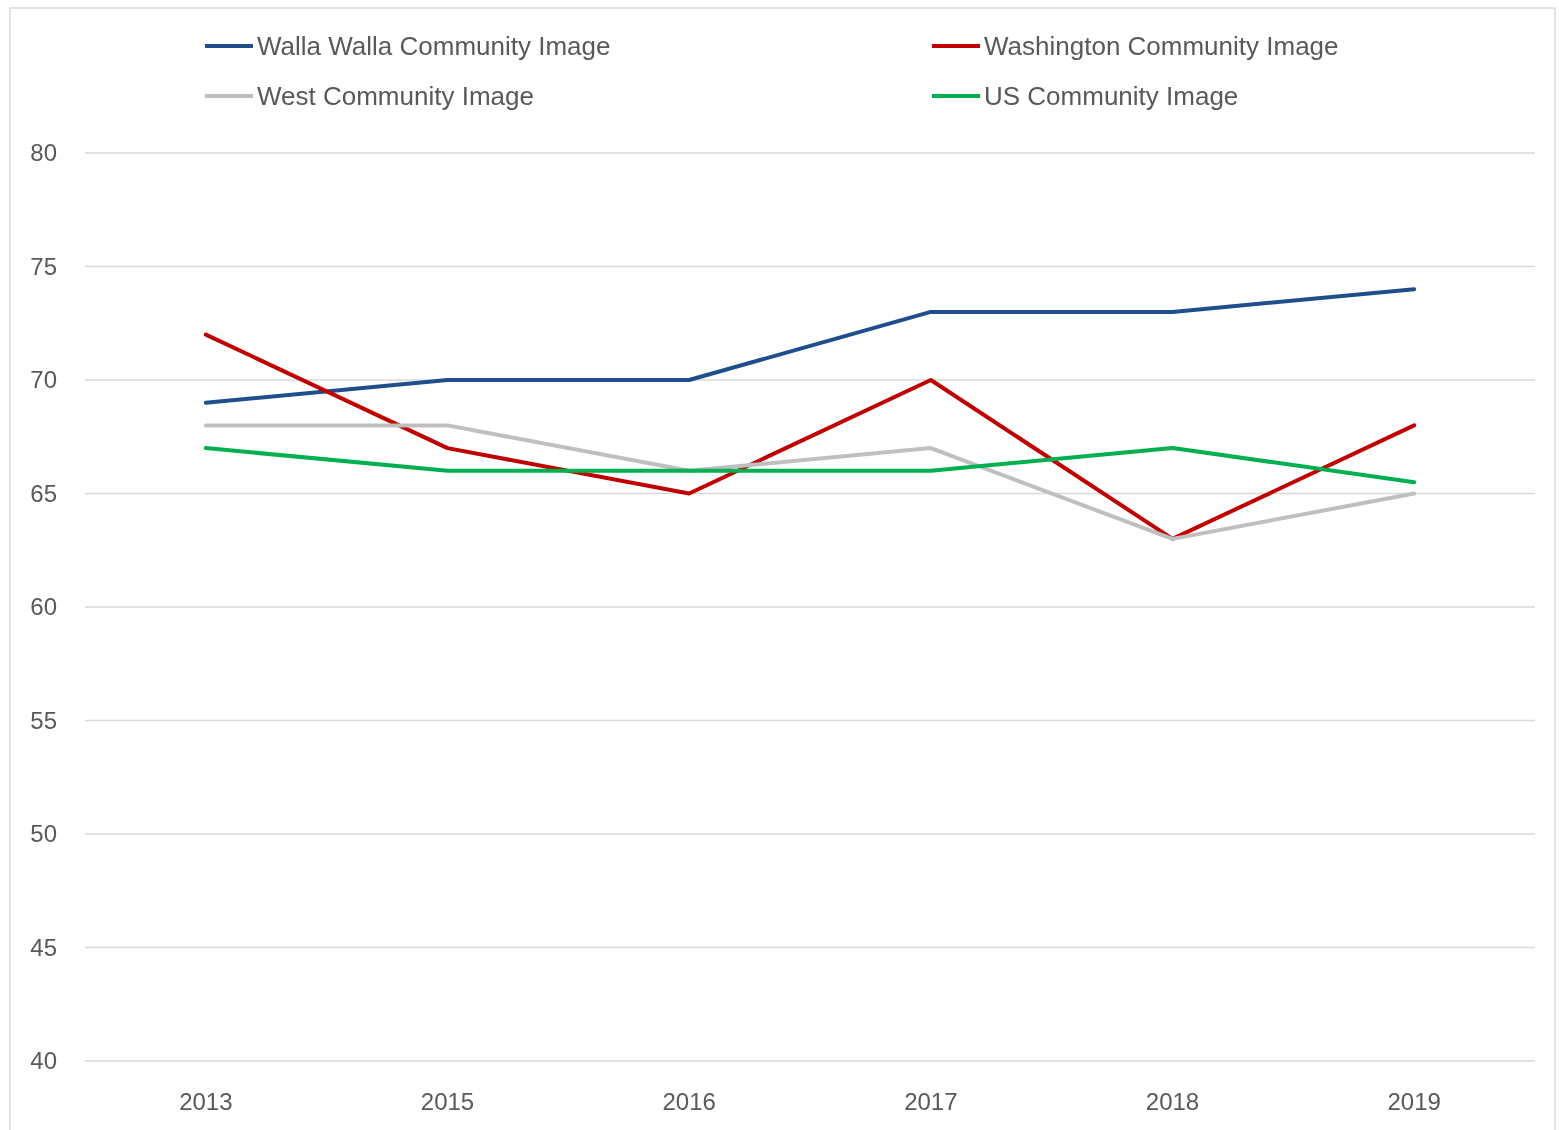 This screenshot has height=1130, width=1559. Describe the element at coordinates (434, 46) in the screenshot. I see `legend-label: Walla Walla Community Image` at that location.